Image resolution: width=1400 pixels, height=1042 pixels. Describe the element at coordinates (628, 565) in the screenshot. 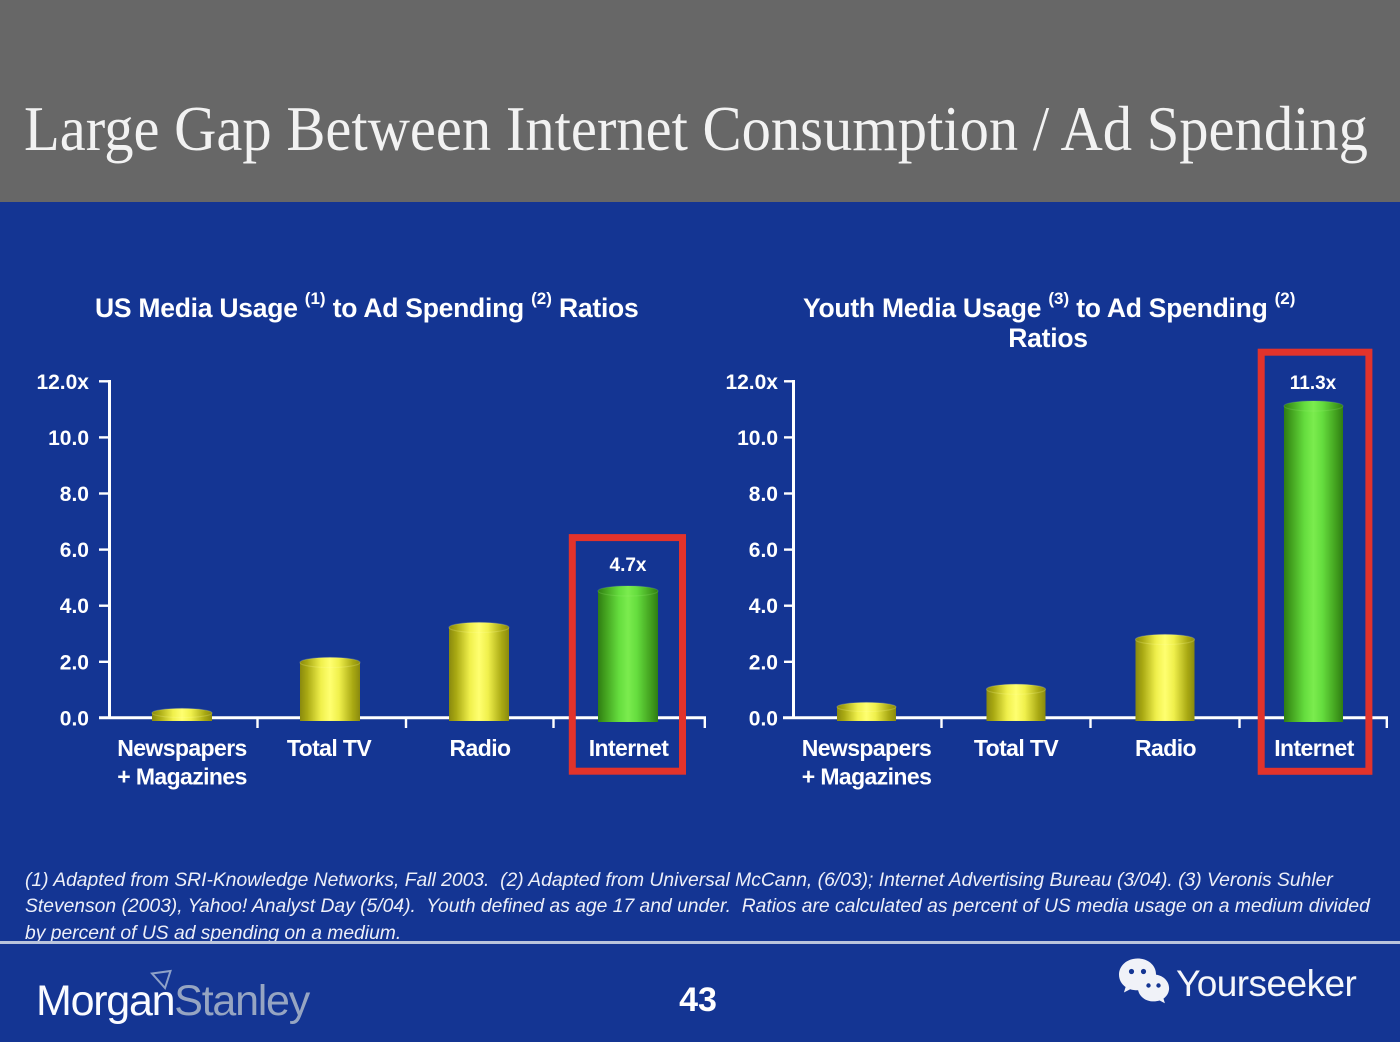

I see `svg-text: 4.7x` at that location.